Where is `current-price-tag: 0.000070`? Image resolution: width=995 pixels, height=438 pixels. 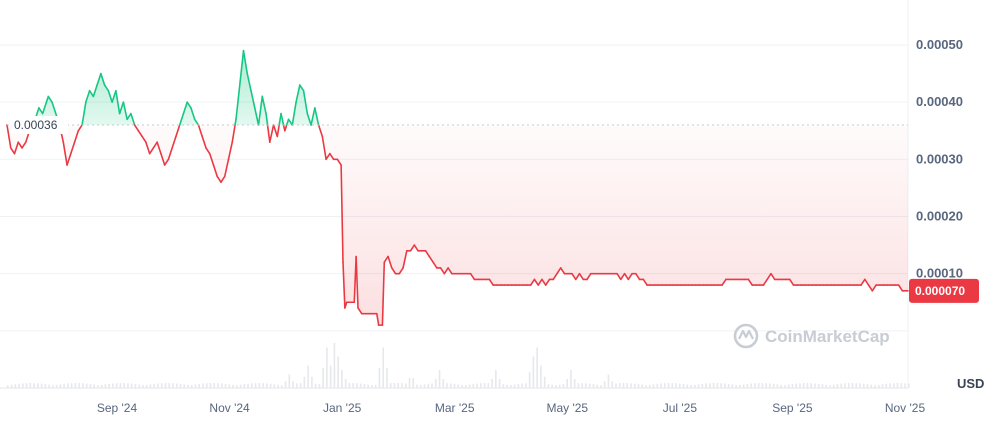
current-price-tag: 0.000070 is located at coordinates (944, 290).